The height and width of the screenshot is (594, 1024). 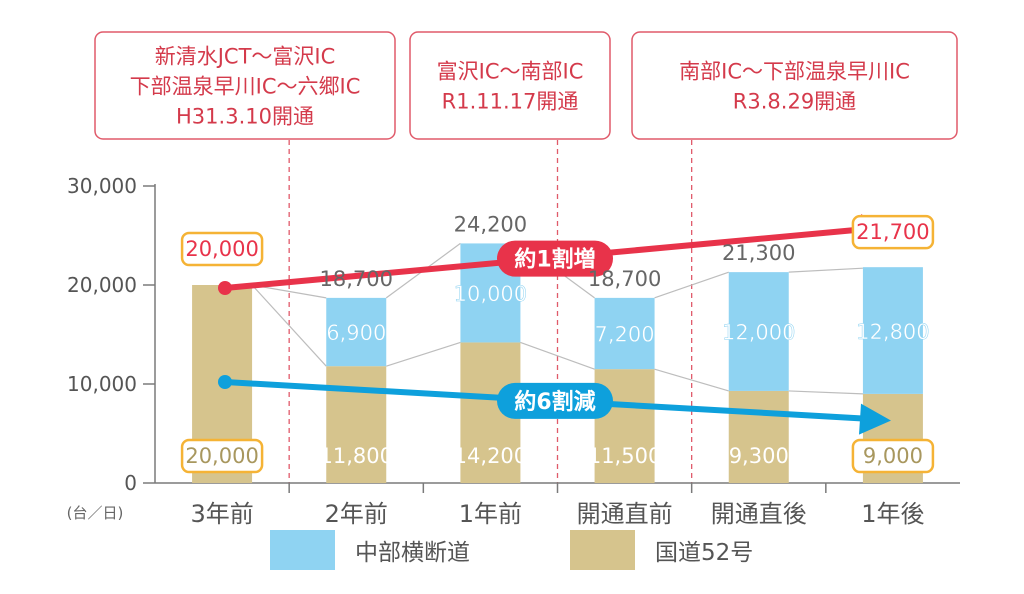 What do you see at coordinates (490, 224) in the screenshot?
I see `total-value-label: 24,200` at bounding box center [490, 224].